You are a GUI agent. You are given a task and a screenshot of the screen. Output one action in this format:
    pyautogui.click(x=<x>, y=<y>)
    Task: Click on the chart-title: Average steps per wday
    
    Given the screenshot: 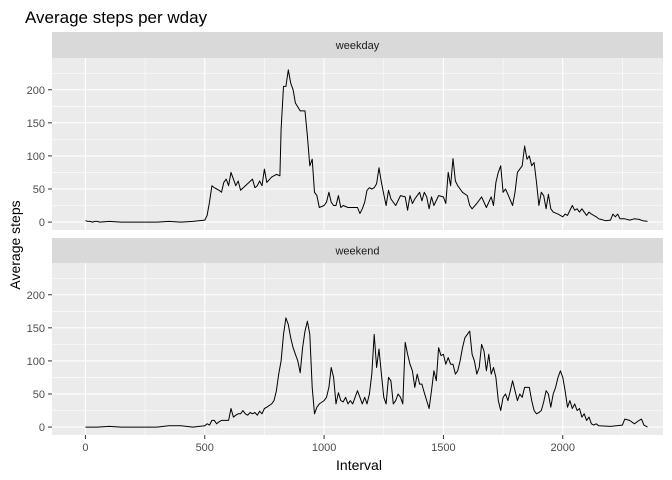 What is the action you would take?
    pyautogui.click(x=116, y=17)
    